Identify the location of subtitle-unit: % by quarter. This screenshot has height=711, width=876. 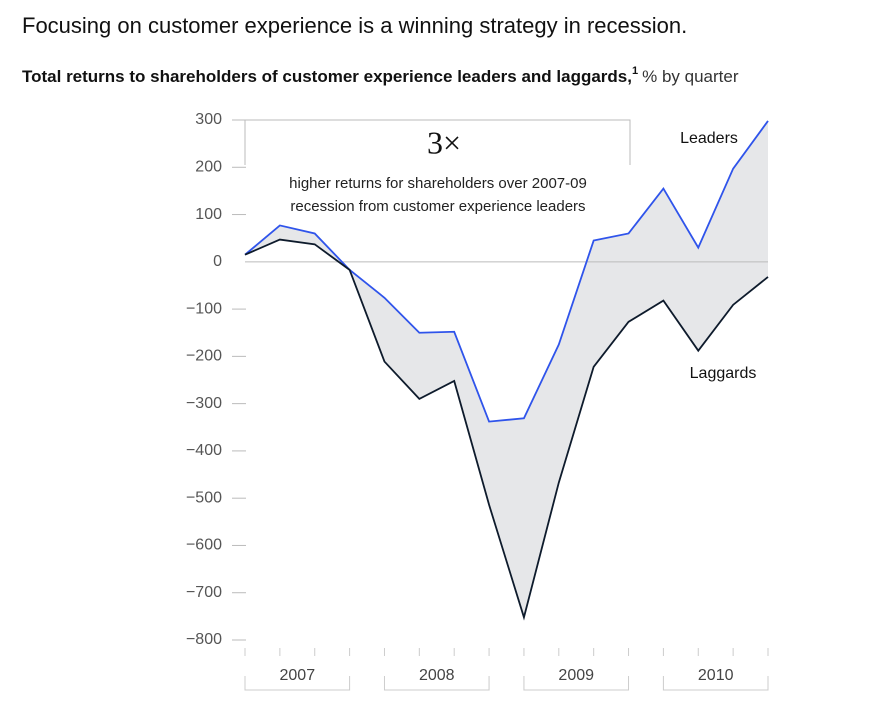
(690, 76).